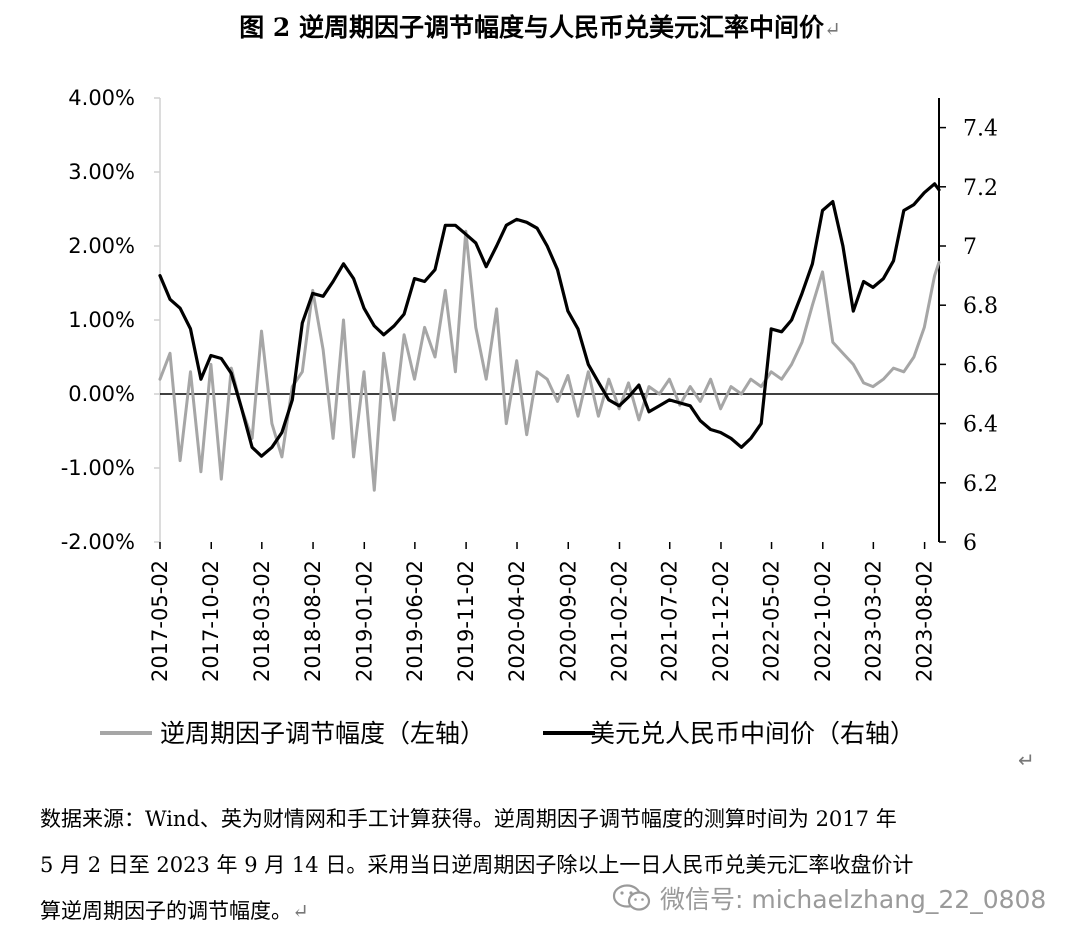  Describe the element at coordinates (721, 621) in the screenshot. I see `x-tick-label: 2021-12-02` at that location.